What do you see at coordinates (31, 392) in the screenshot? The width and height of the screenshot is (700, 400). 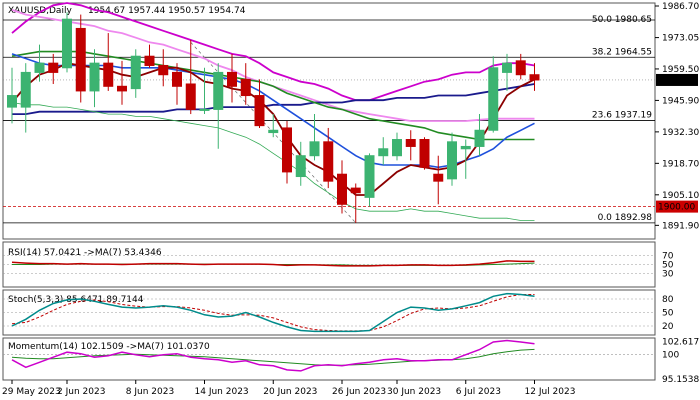 I see `x-tick-label: 29 May 2023` at bounding box center [31, 392].